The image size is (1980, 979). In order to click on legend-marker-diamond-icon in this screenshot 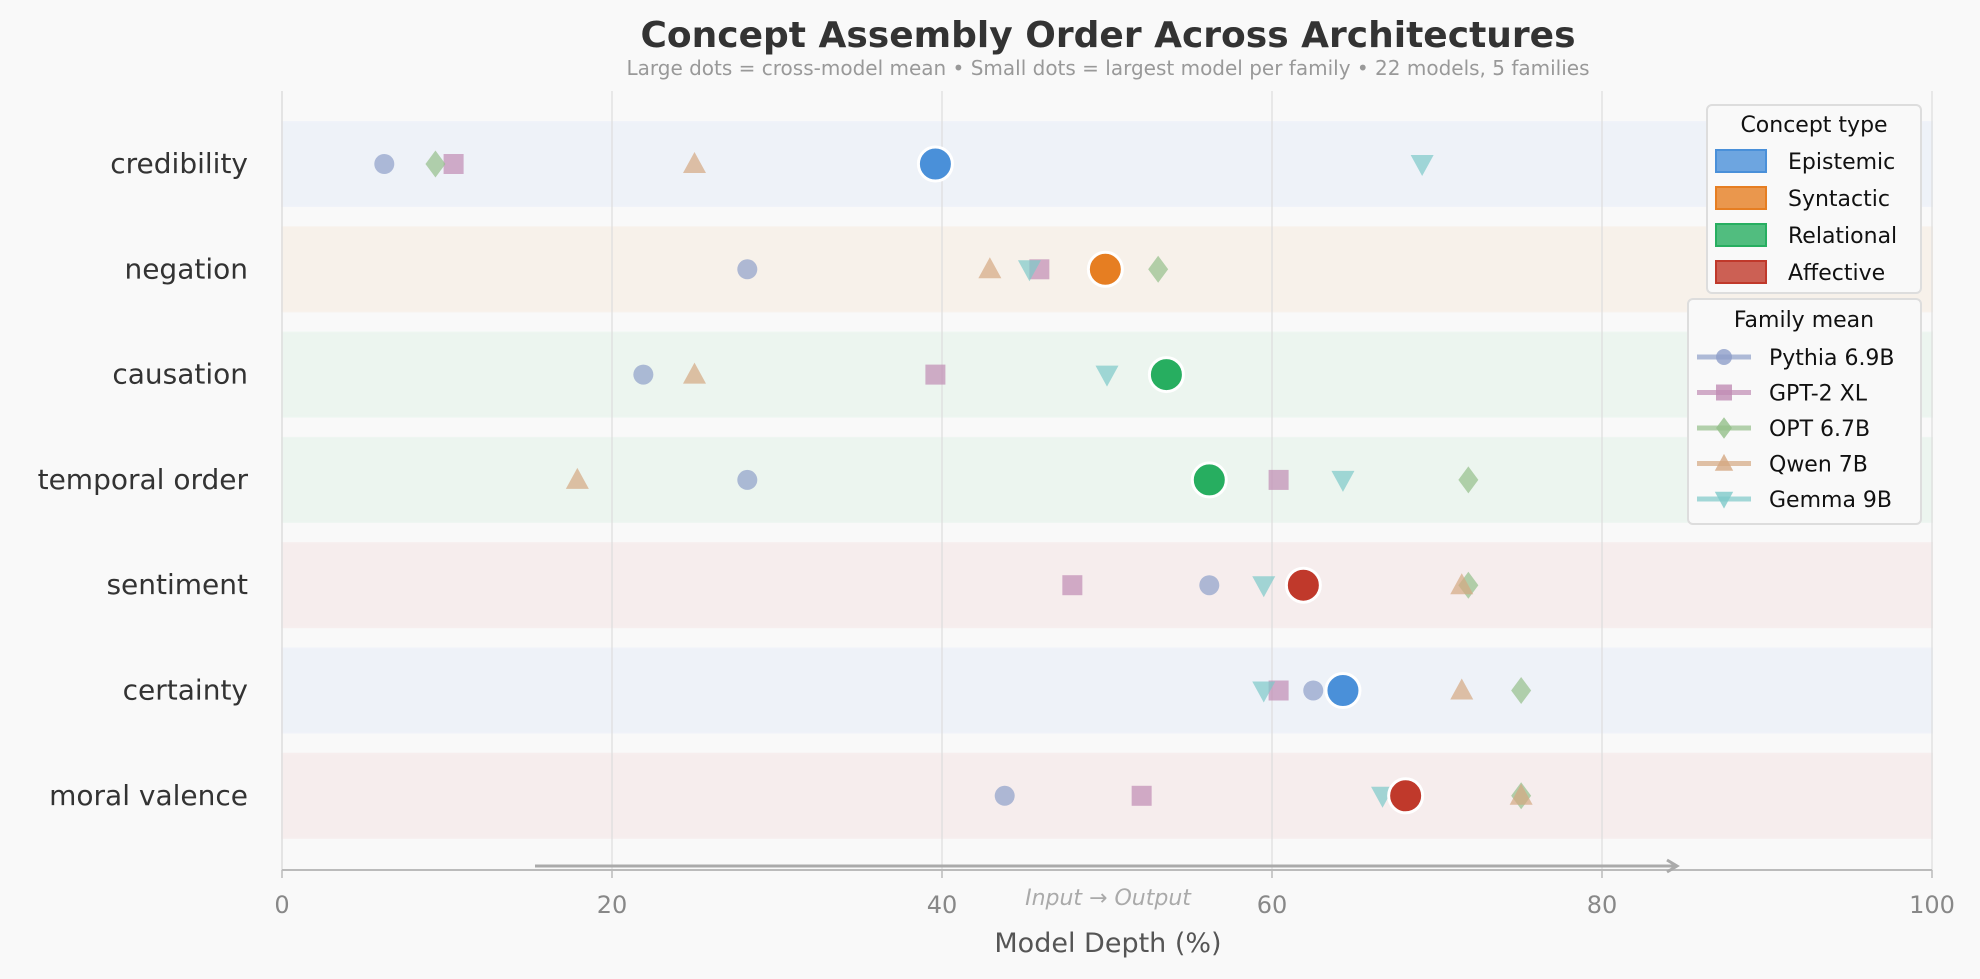, I will do `click(1724, 428)`.